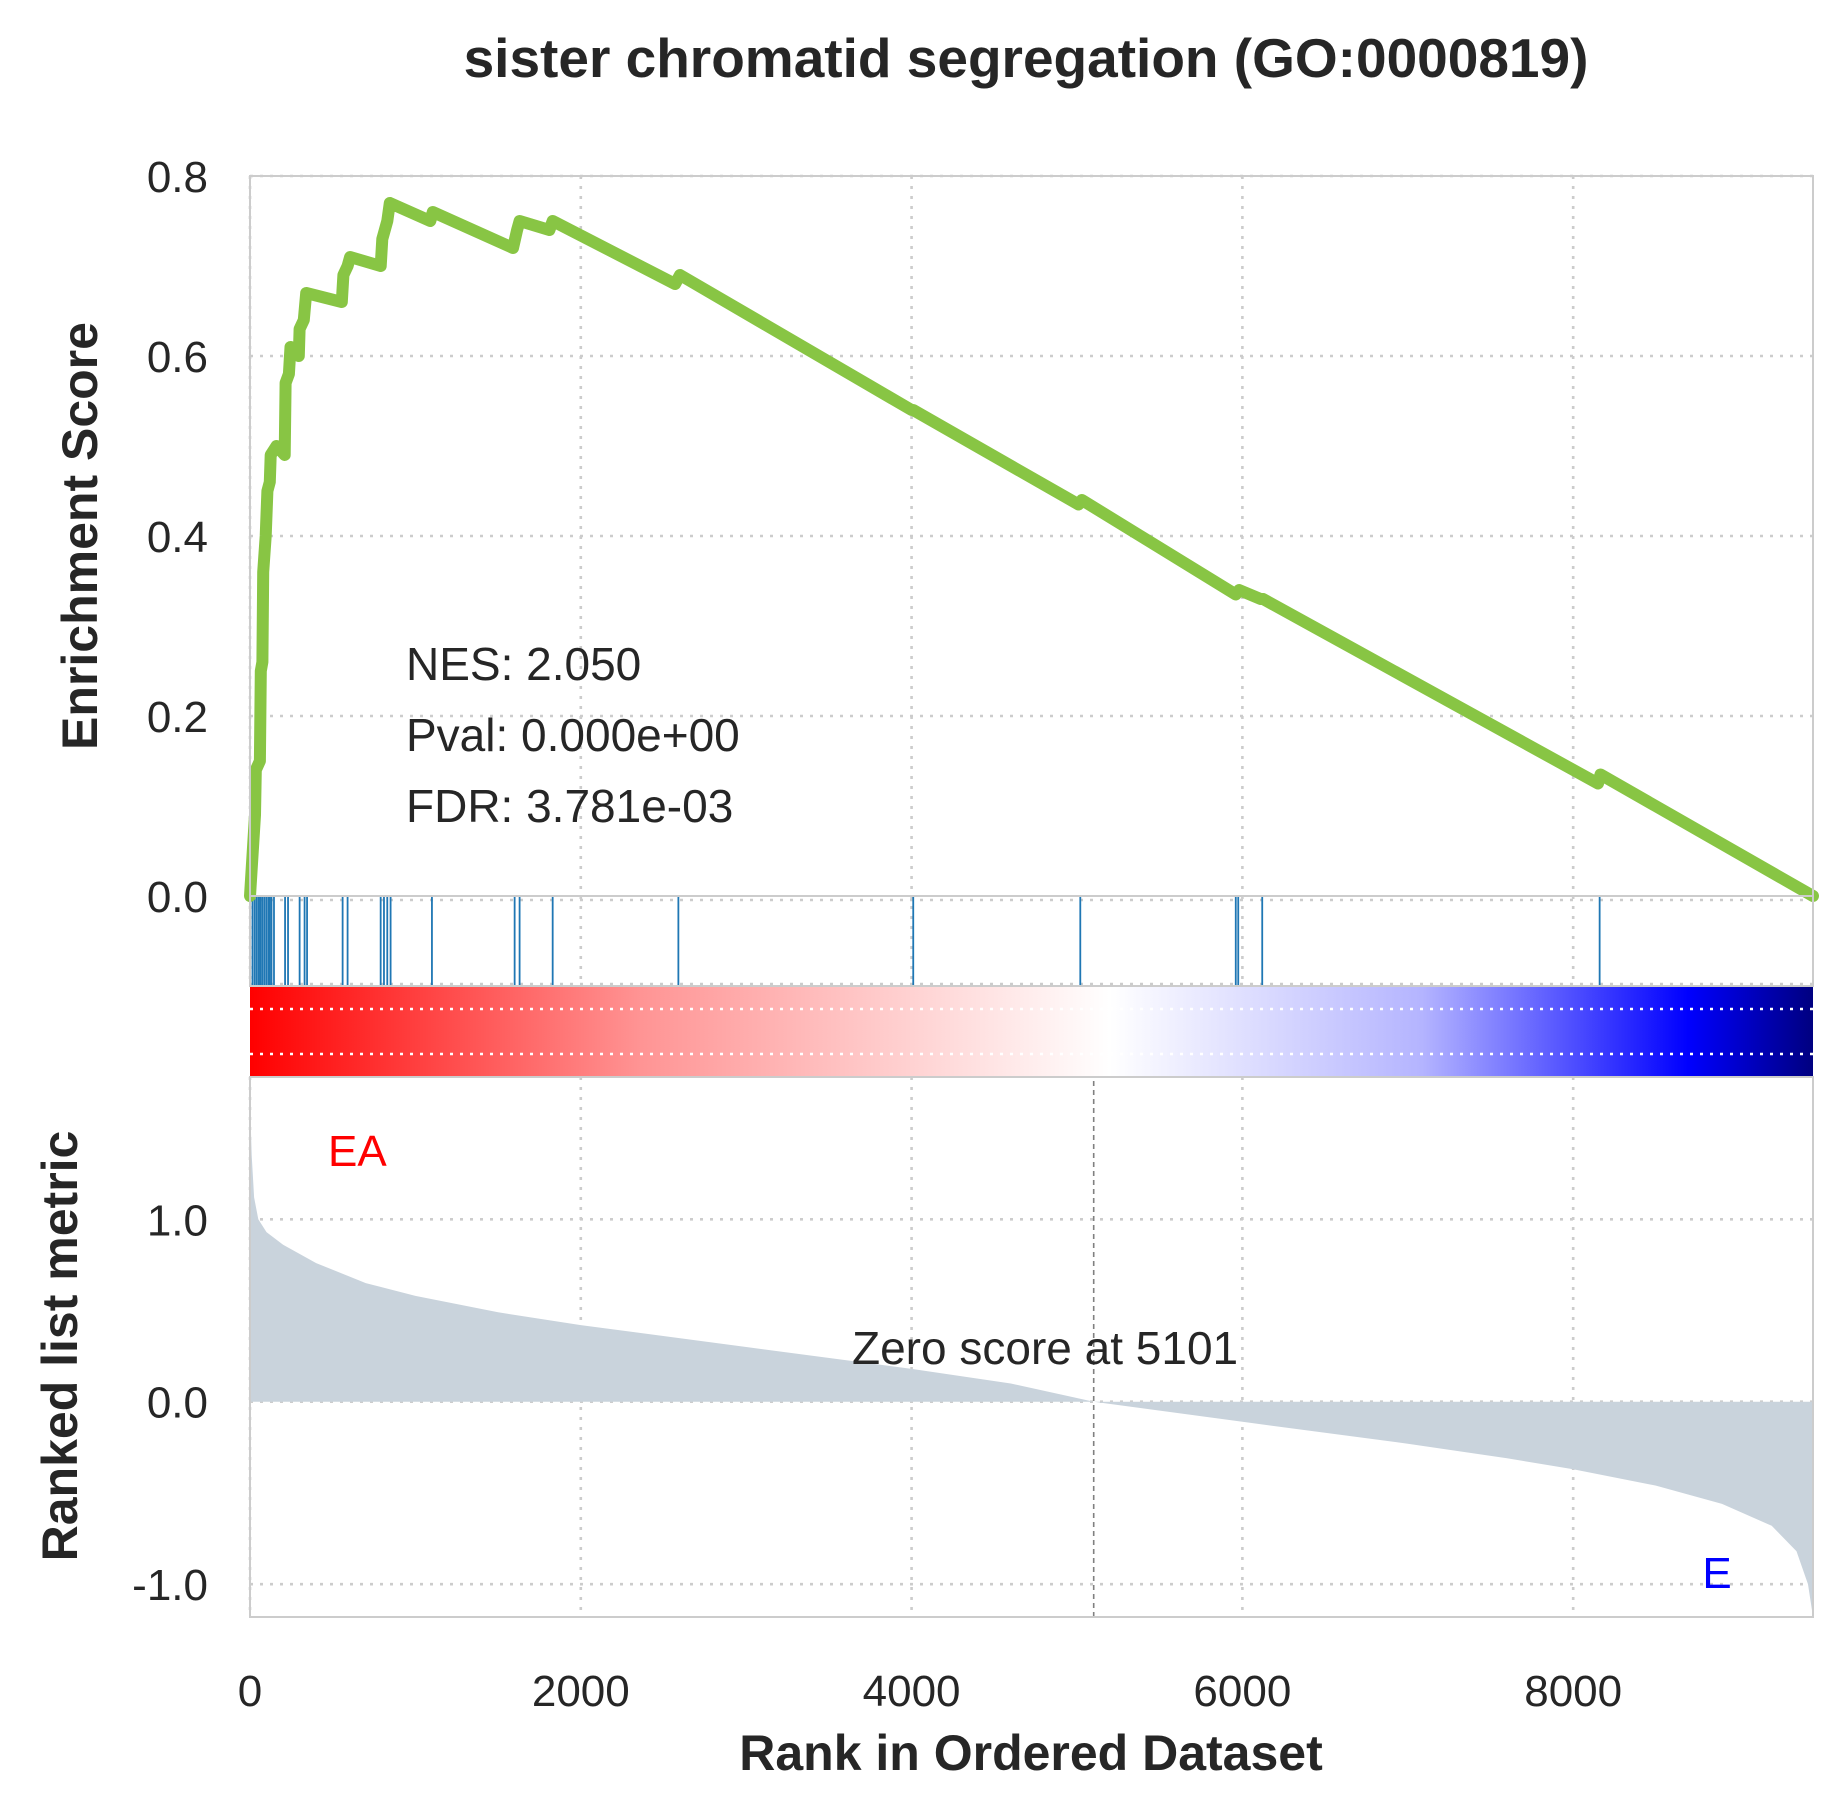 This screenshot has width=1838, height=1816. I want to click on metric-y-tick-label: -1.0, so click(170, 1585).